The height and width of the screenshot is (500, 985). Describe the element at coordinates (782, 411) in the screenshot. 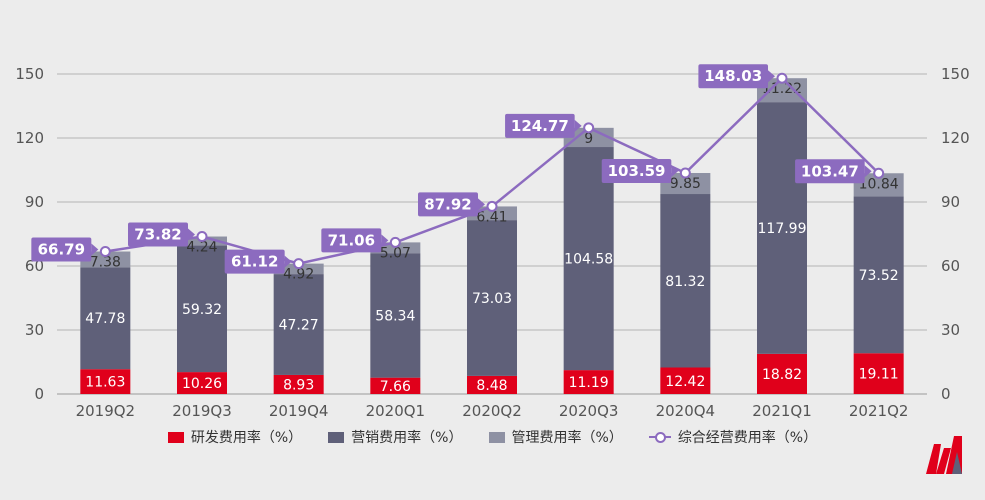

I see `x-tick-label: 2021Q1` at that location.